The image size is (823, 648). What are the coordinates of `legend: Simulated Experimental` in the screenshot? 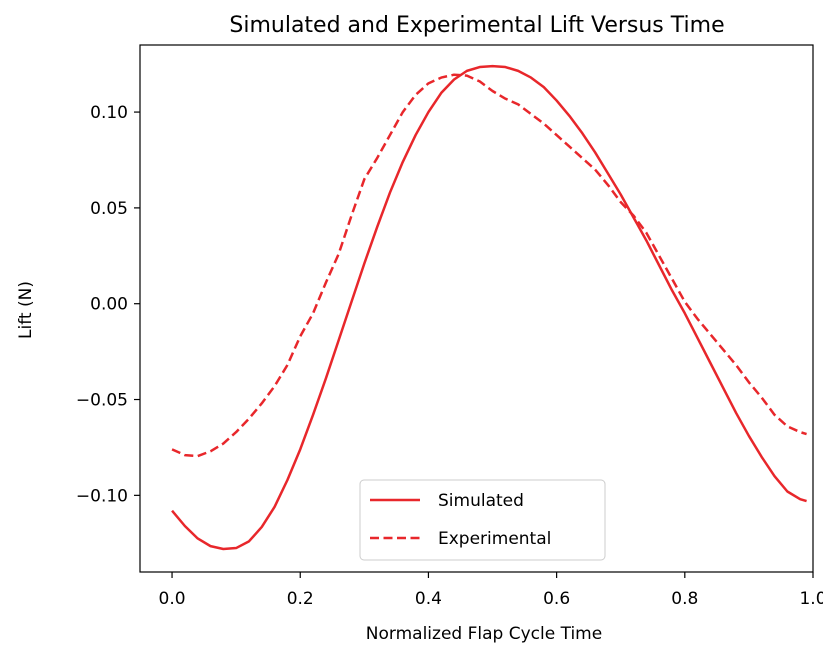 It's located at (482, 520).